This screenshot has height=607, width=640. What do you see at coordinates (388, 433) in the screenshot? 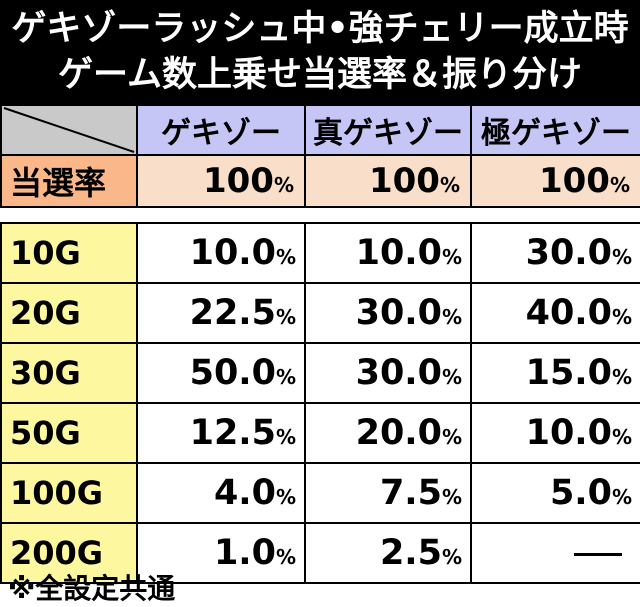
I see `percentage-cell: 20.0%` at bounding box center [388, 433].